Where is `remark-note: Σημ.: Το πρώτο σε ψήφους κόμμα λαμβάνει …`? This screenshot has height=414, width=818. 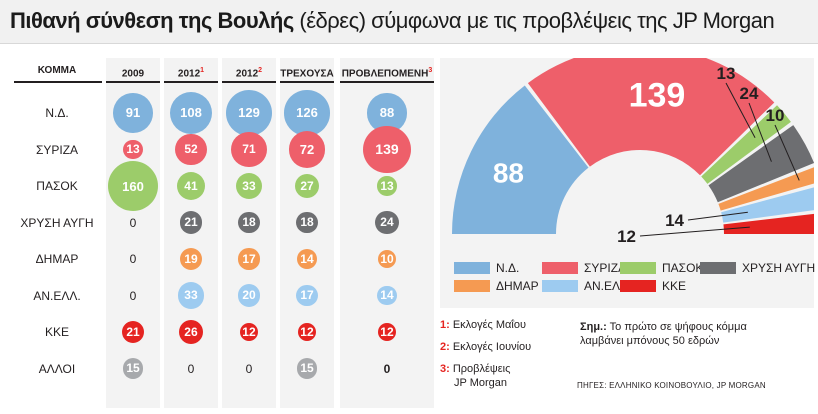
remark-note: Σημ.: Το πρώτο σε ψήφους κόμμα λαμβάνει … is located at coordinates (663, 334).